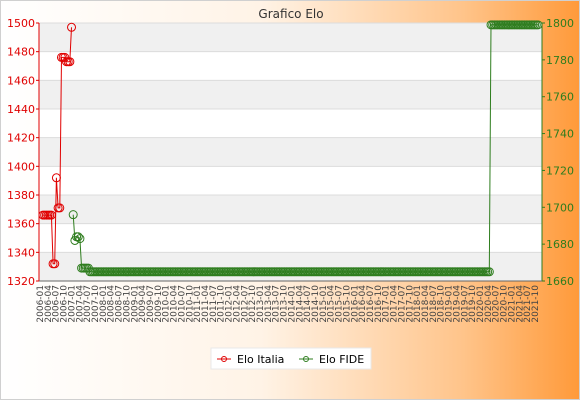  Describe the element at coordinates (57, 145) in the screenshot. I see `series-elo-italia` at that location.